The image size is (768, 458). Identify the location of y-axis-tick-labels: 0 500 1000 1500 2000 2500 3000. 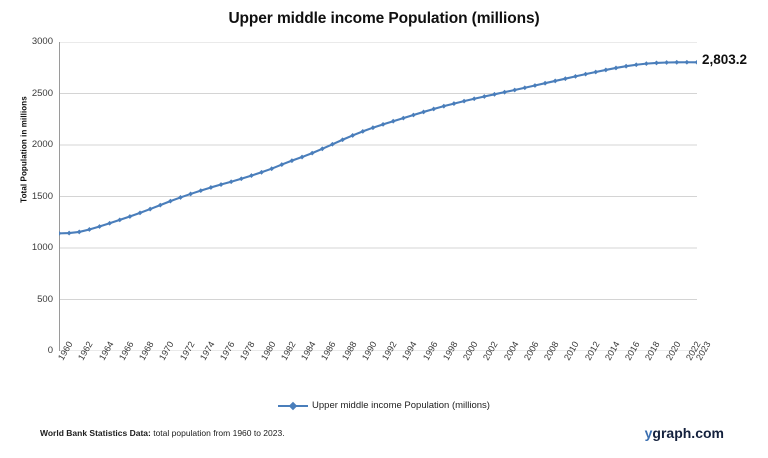
(26, 196).